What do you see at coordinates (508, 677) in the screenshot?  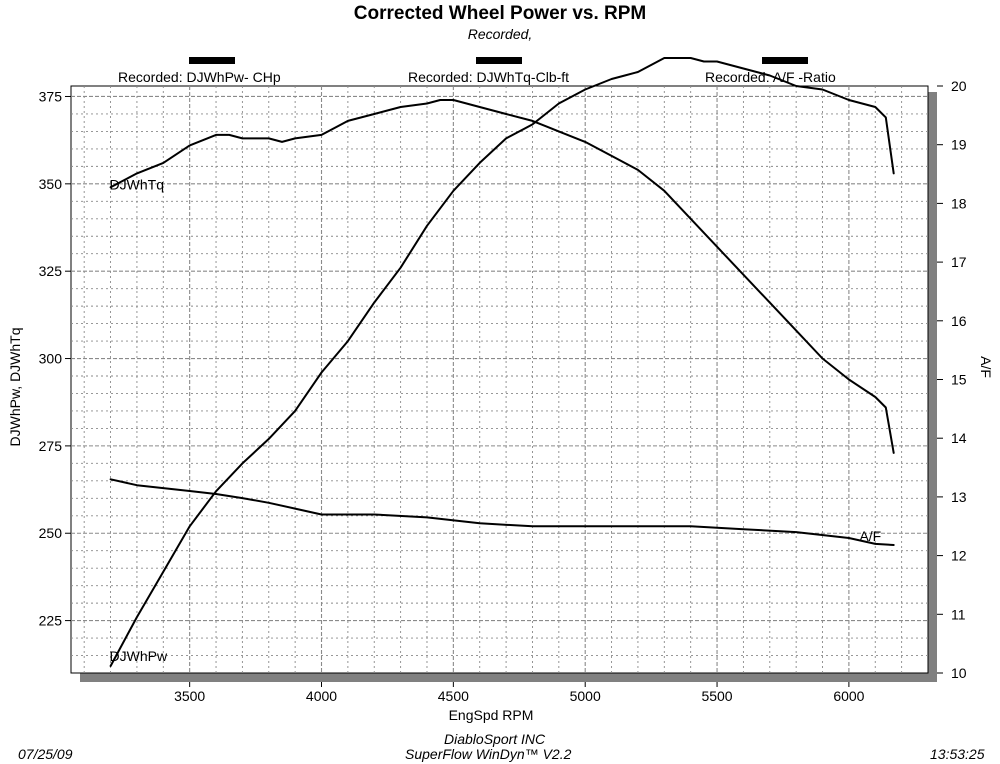 I see `plot-shadow-bottom` at bounding box center [508, 677].